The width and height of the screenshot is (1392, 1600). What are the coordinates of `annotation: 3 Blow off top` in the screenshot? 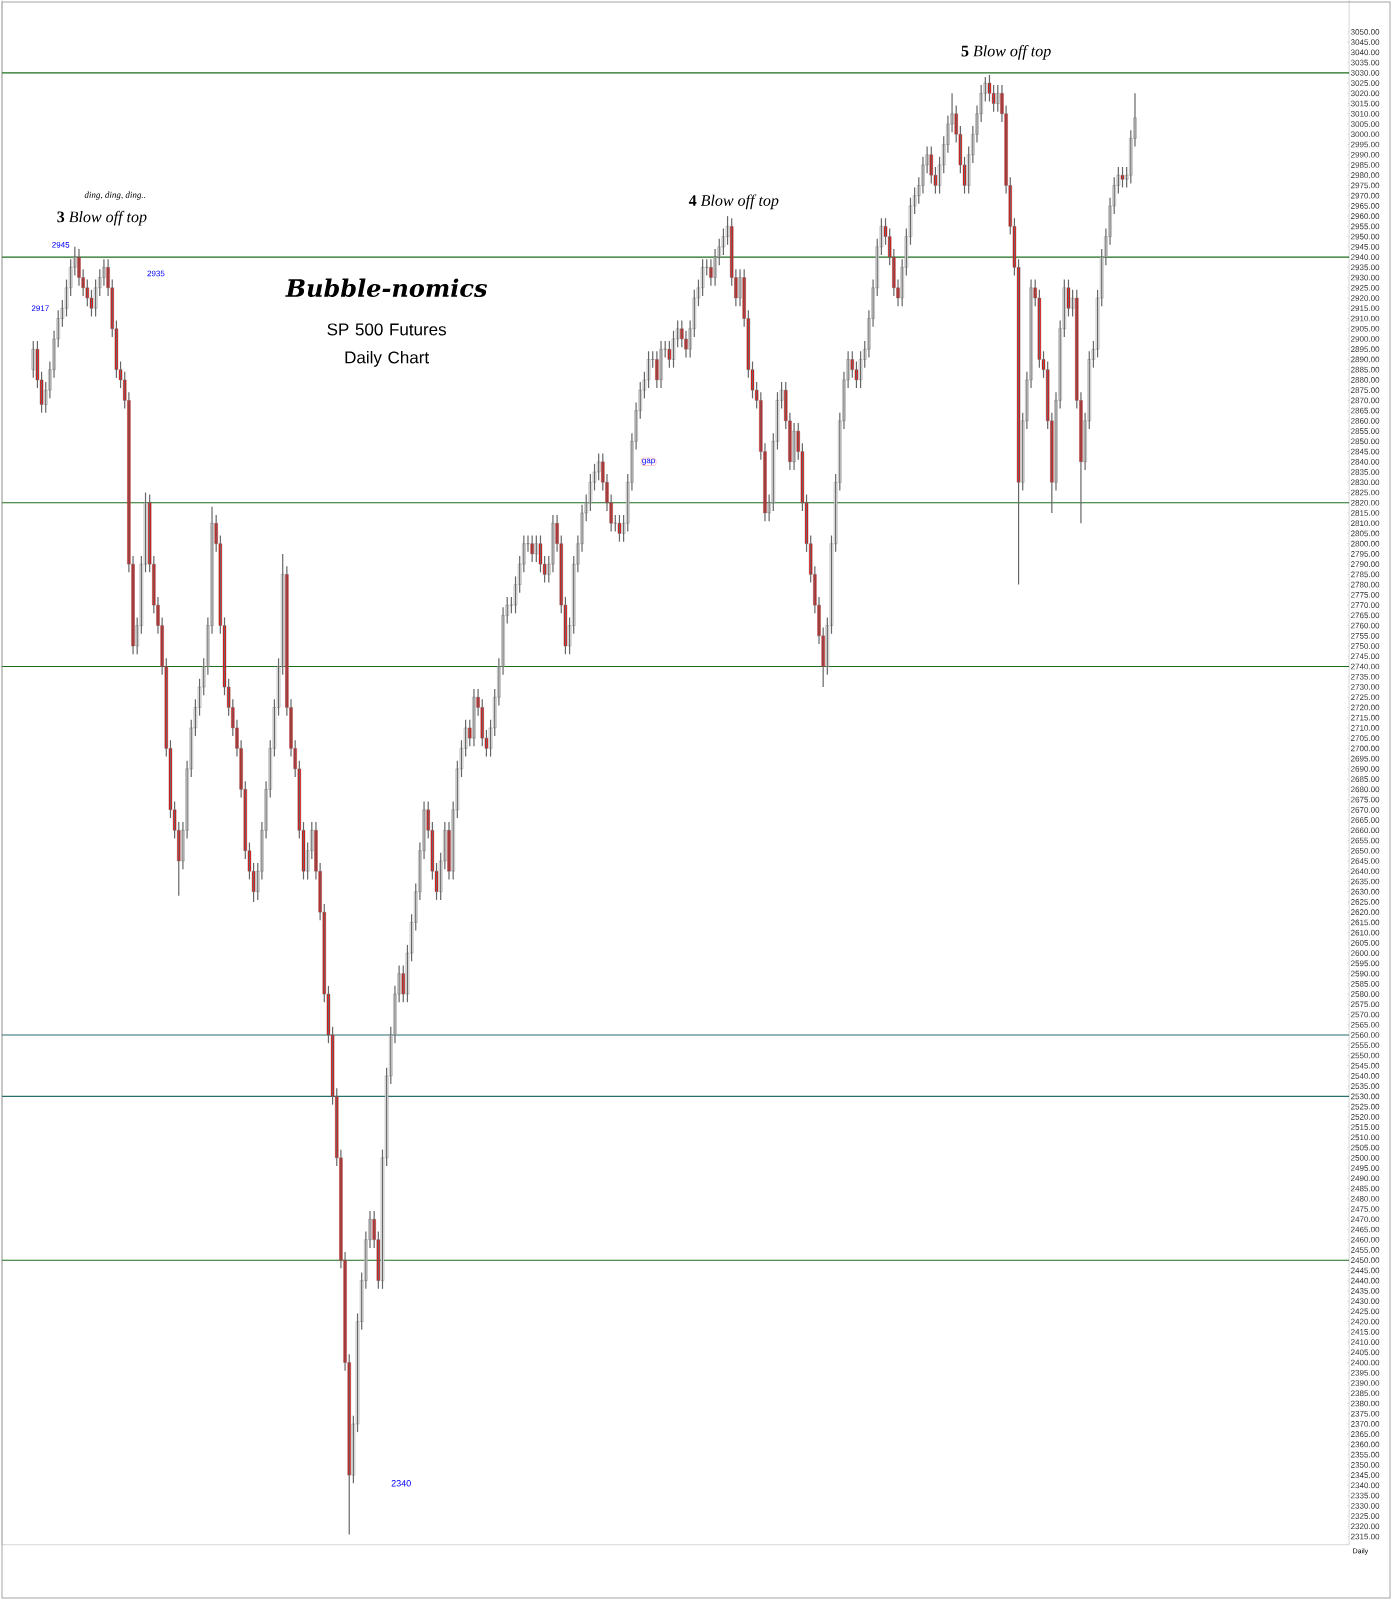 It's located at (102, 218).